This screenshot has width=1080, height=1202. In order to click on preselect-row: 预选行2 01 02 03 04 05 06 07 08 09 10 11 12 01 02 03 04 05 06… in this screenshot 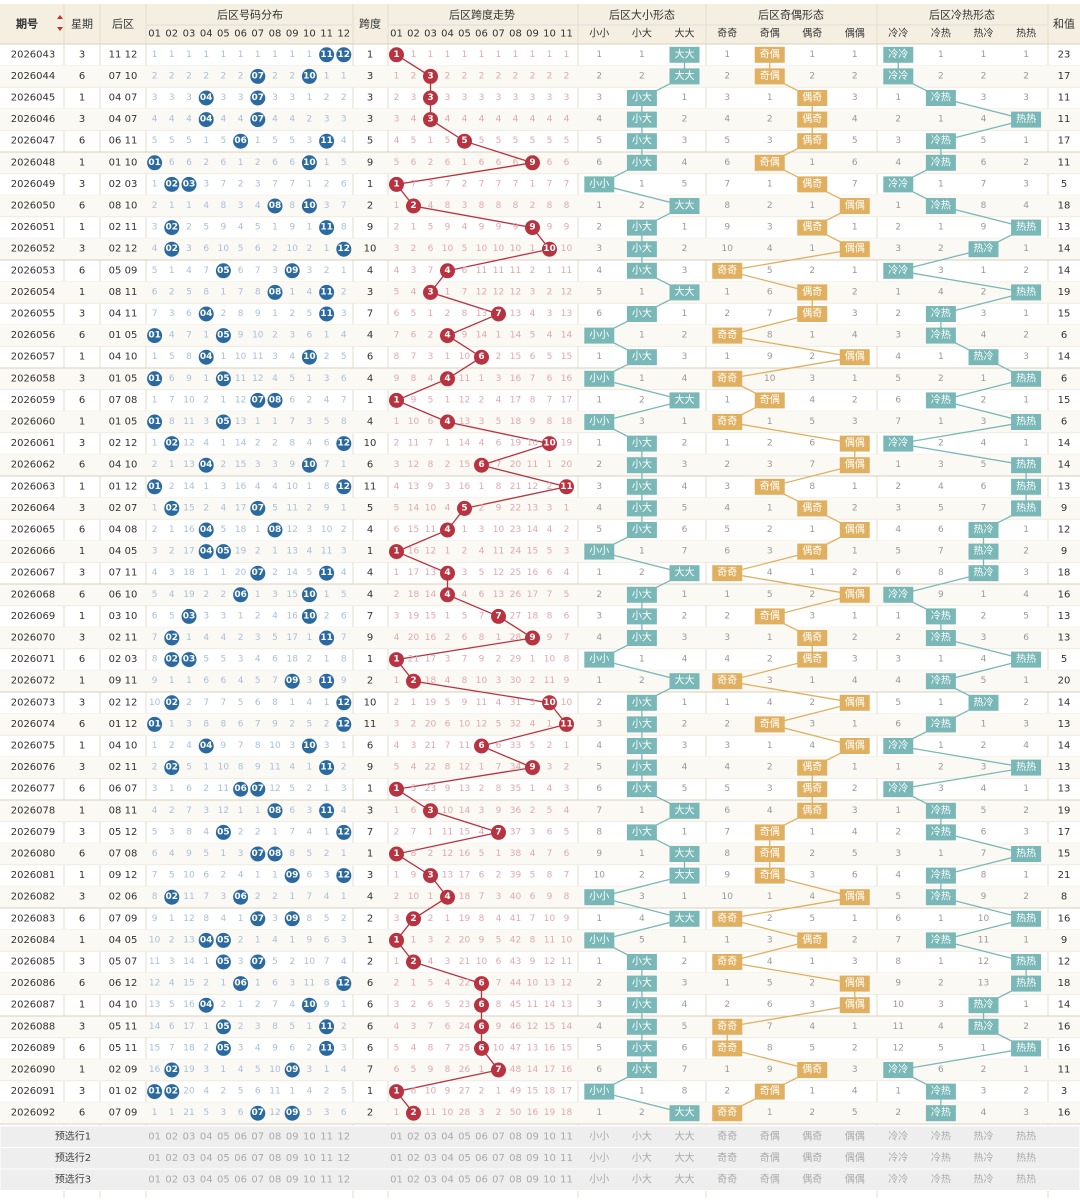, I will do `click(540, 1158)`.